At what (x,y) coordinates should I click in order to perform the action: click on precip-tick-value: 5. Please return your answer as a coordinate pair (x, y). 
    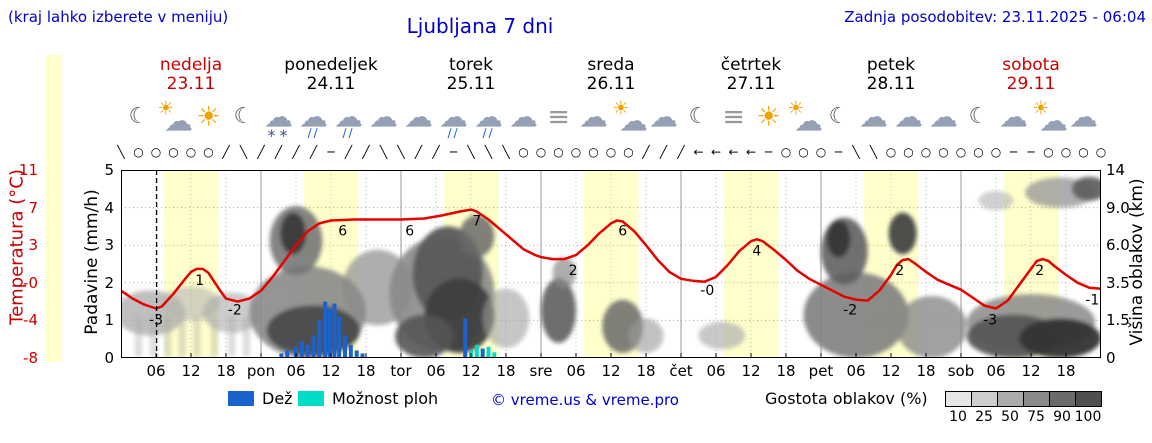
    Looking at the image, I should click on (109, 170).